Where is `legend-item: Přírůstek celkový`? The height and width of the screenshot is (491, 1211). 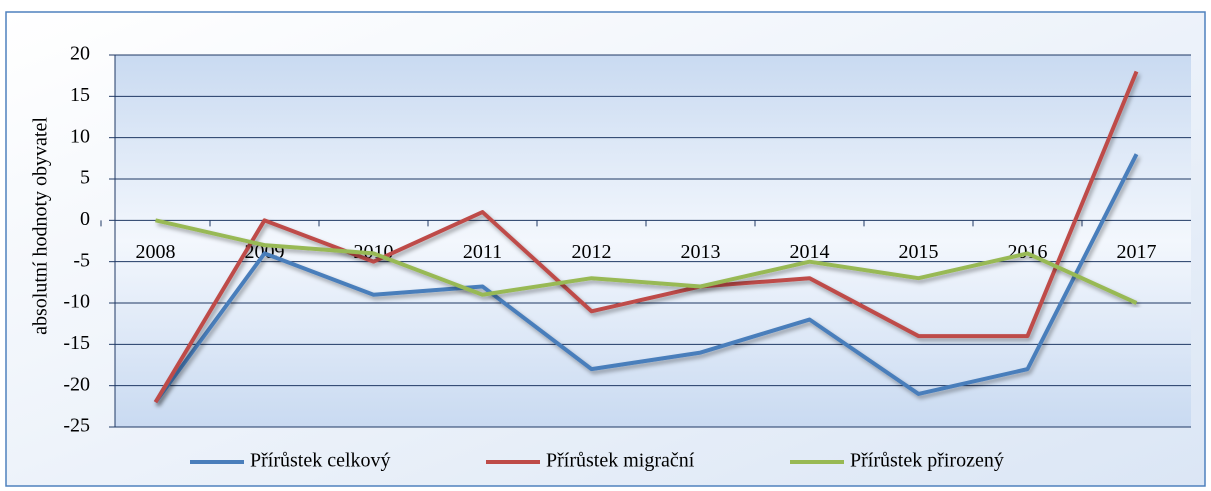 legend-item: Přírůstek celkový is located at coordinates (290, 461).